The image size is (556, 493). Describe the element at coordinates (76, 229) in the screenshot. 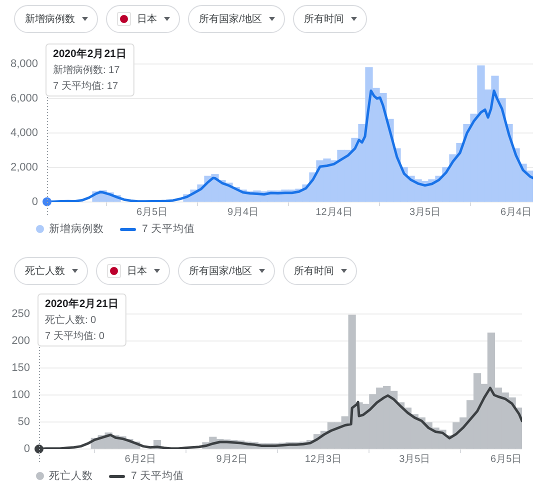

I see `legend-label: 新增病例数` at that location.